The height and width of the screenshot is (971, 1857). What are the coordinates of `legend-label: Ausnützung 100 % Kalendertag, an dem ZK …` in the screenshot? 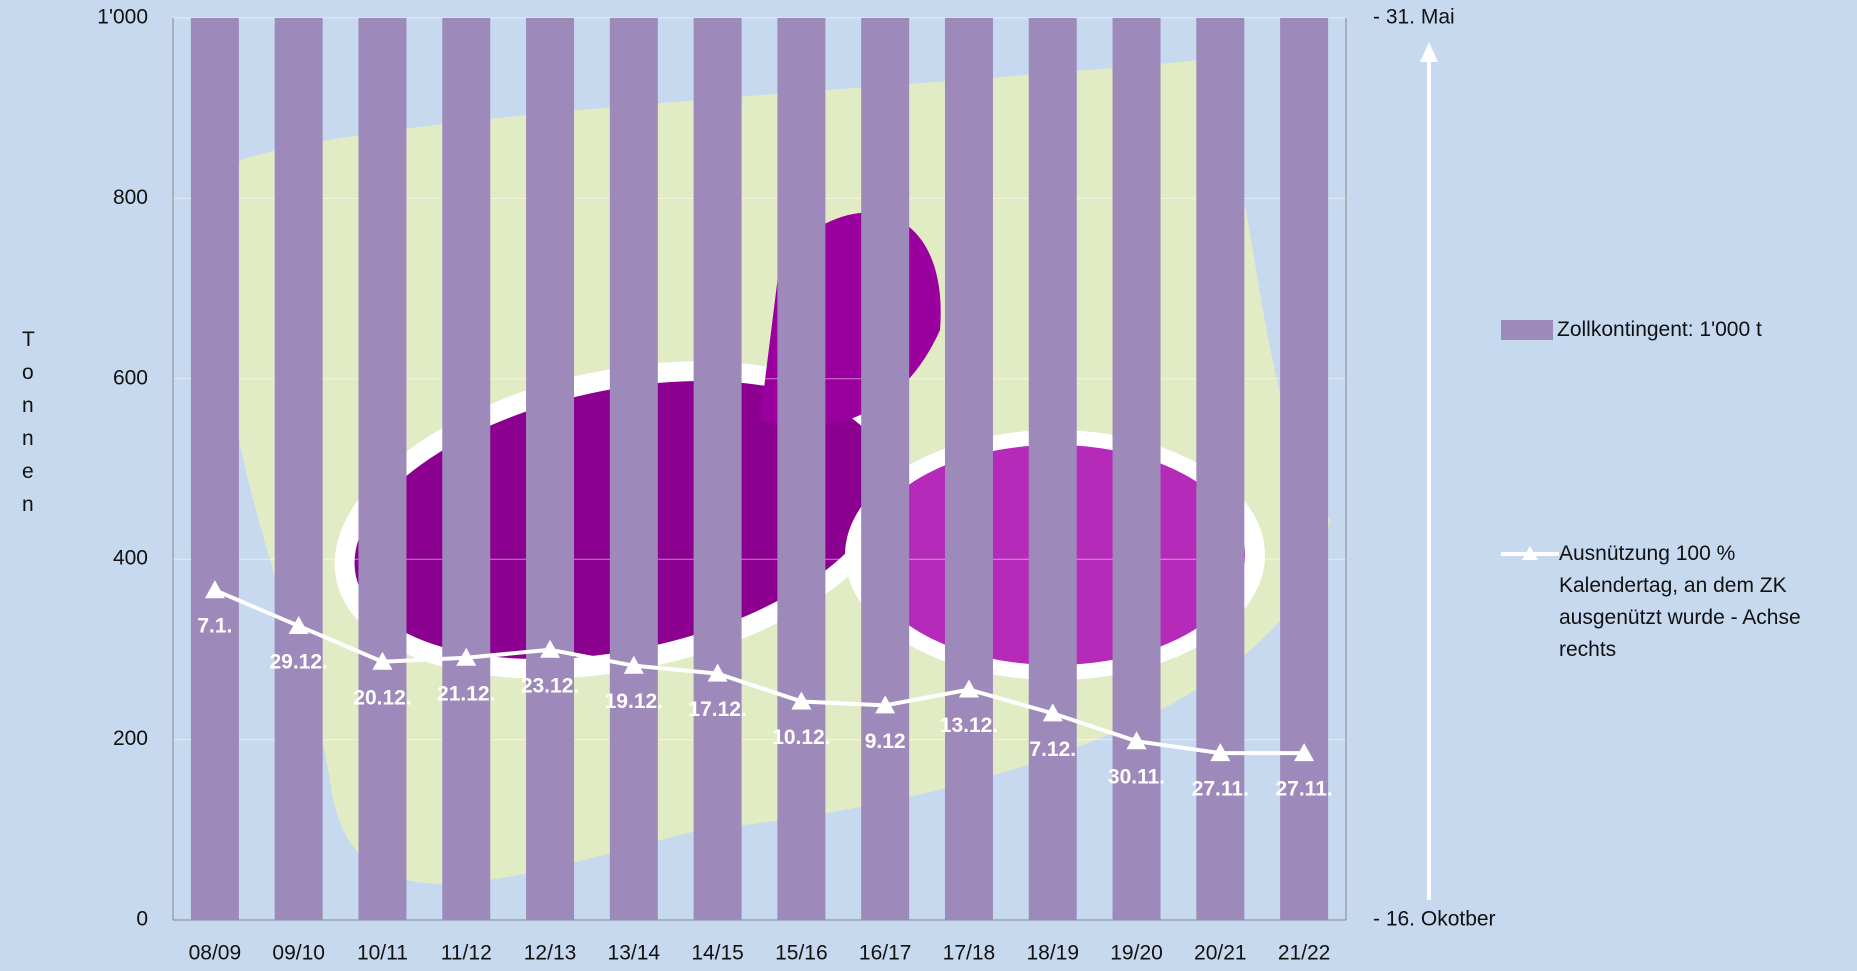 It's located at (1680, 601).